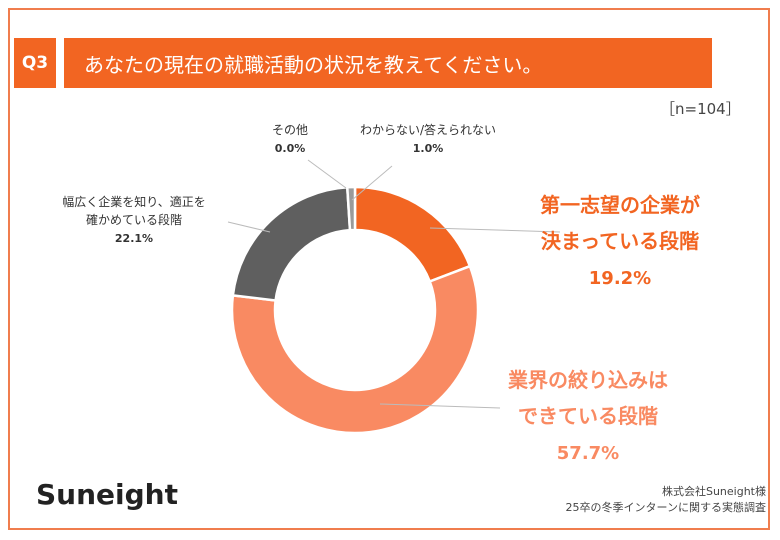 This screenshot has height=540, width=780. What do you see at coordinates (134, 201) in the screenshot?
I see `slice-label-2-line-0: 幅広く企業を知り、適正を` at bounding box center [134, 201].